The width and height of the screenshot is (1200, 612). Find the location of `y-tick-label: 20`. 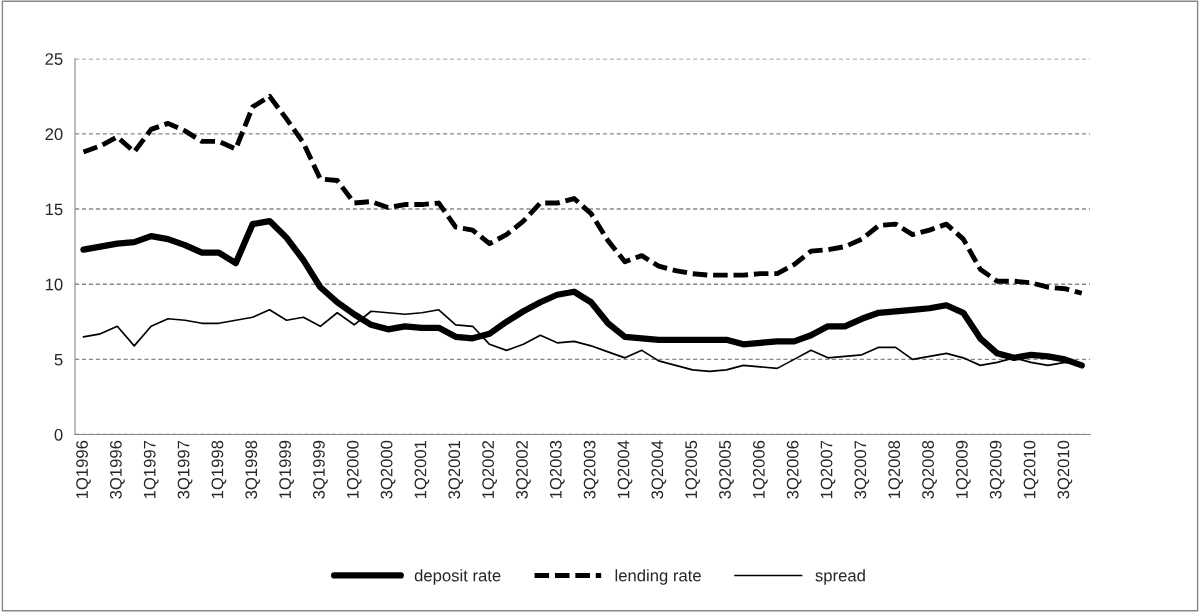

y-tick-label: 20 is located at coordinates (54, 134).